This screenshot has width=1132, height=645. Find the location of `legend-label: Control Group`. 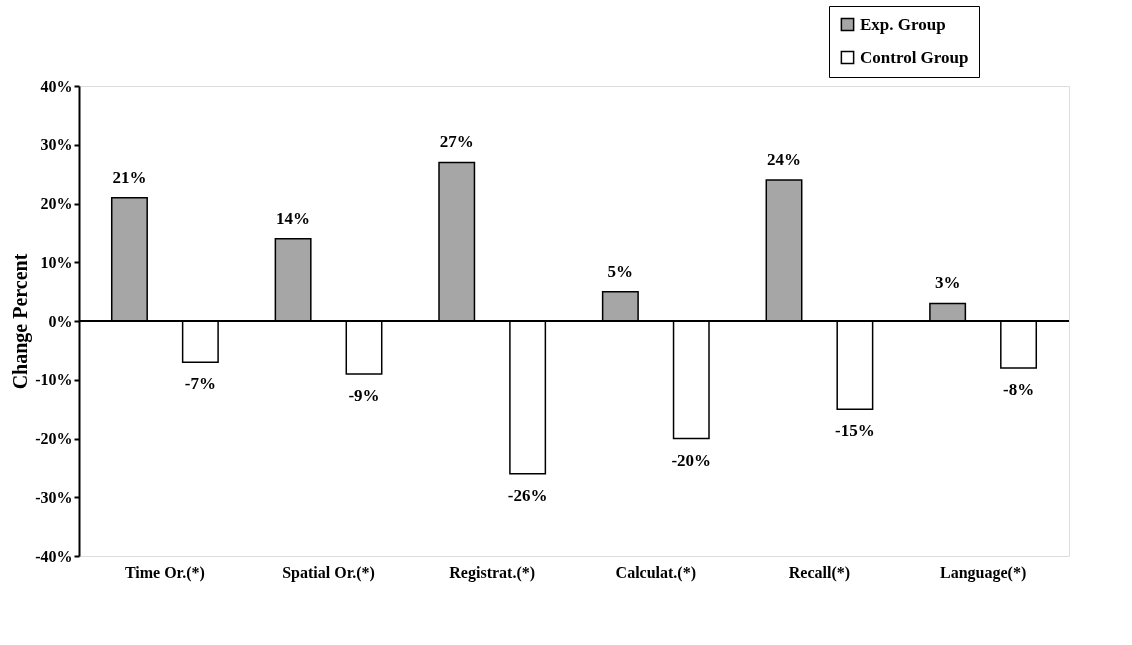

legend-label: Control Group is located at coordinates (914, 57).